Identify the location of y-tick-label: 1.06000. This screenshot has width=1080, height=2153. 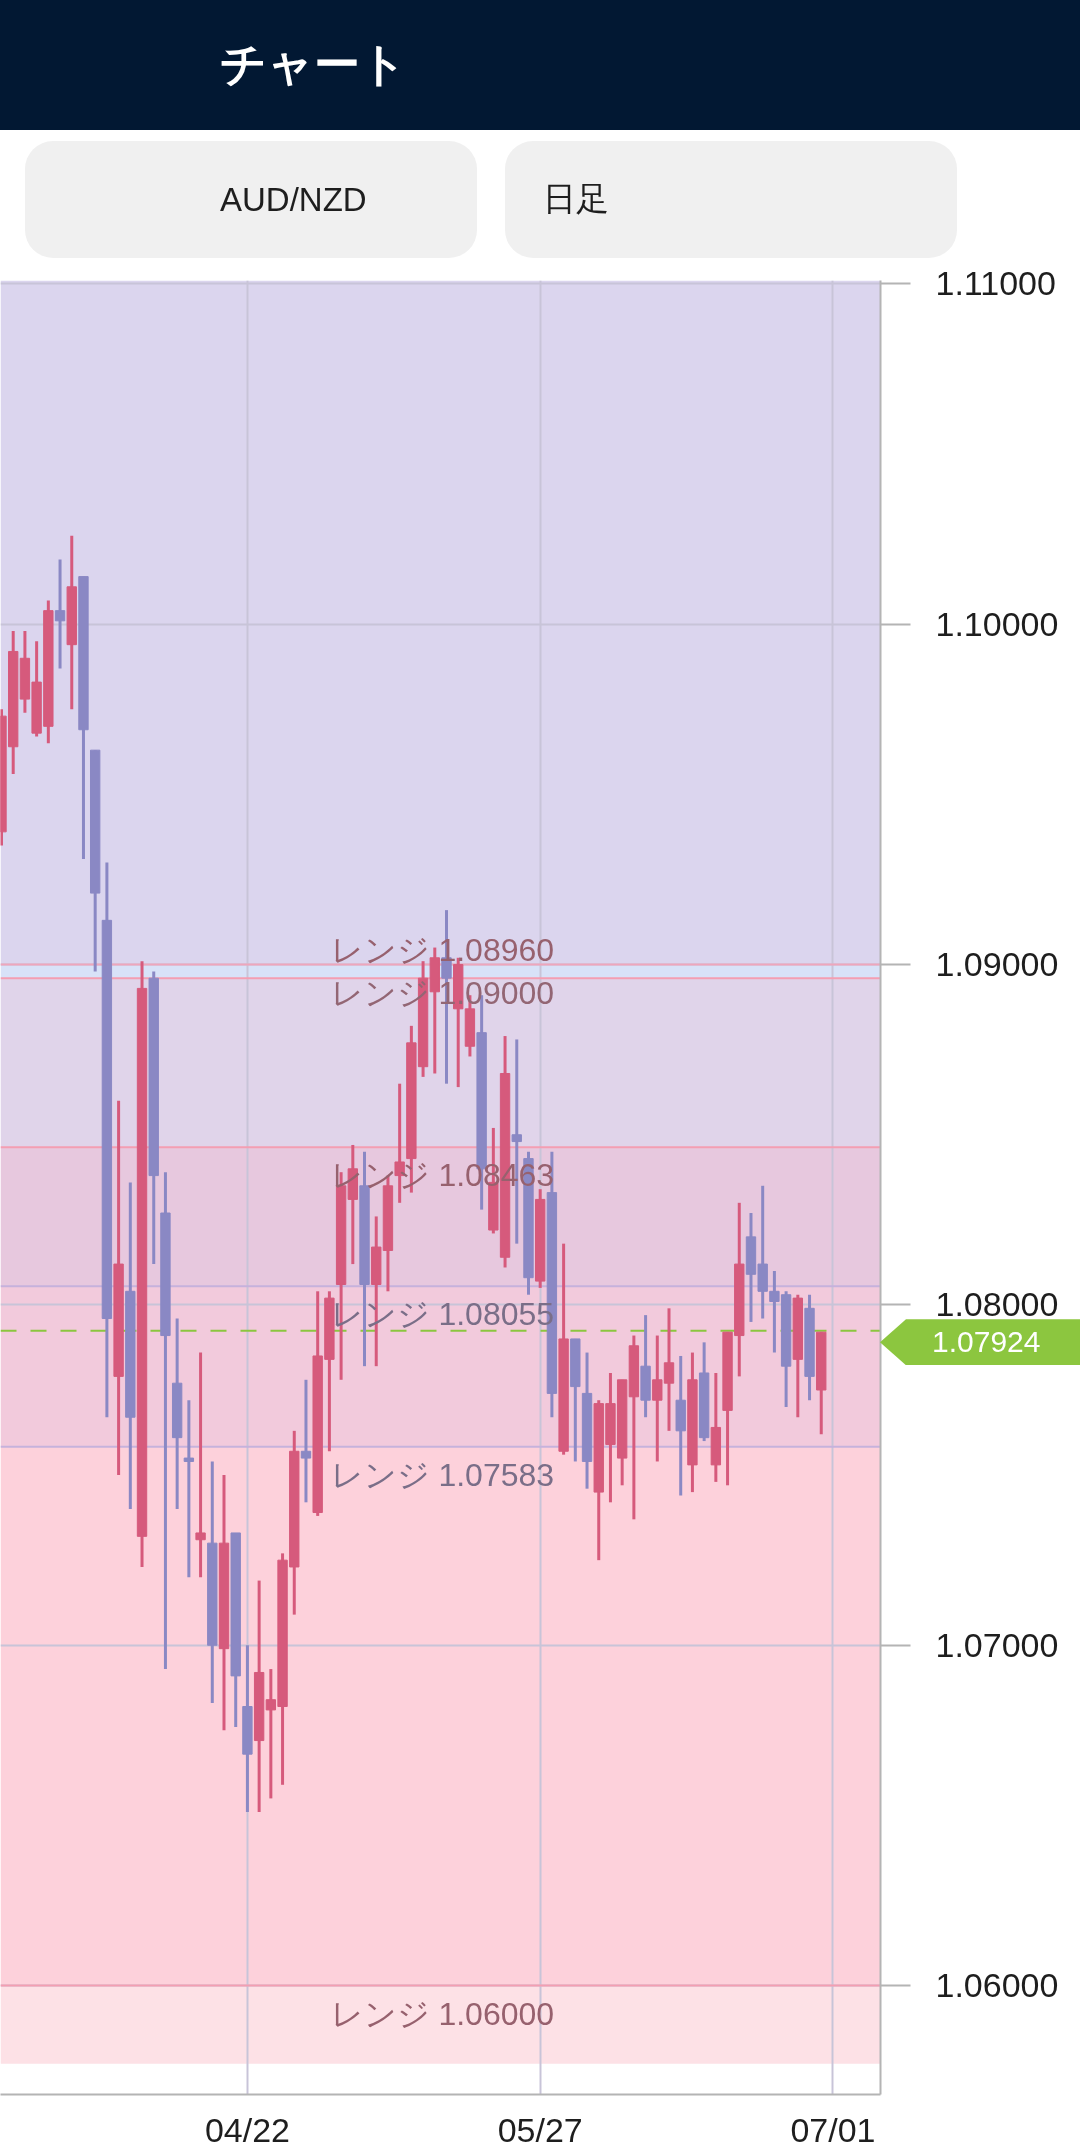
(997, 1985).